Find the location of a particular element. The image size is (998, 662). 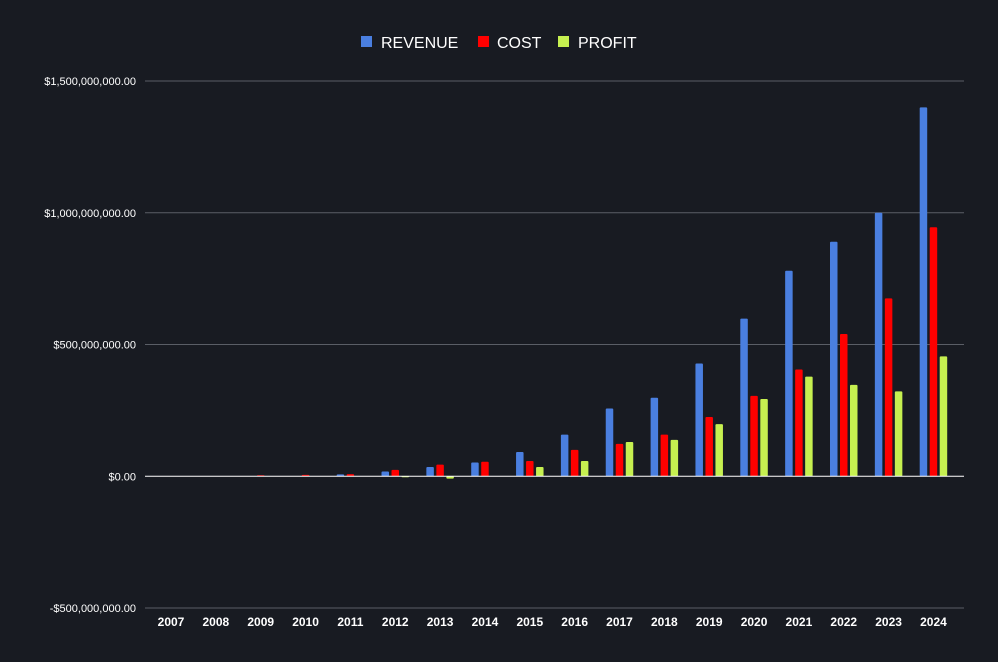

bar-profit-2013 is located at coordinates (450, 477).